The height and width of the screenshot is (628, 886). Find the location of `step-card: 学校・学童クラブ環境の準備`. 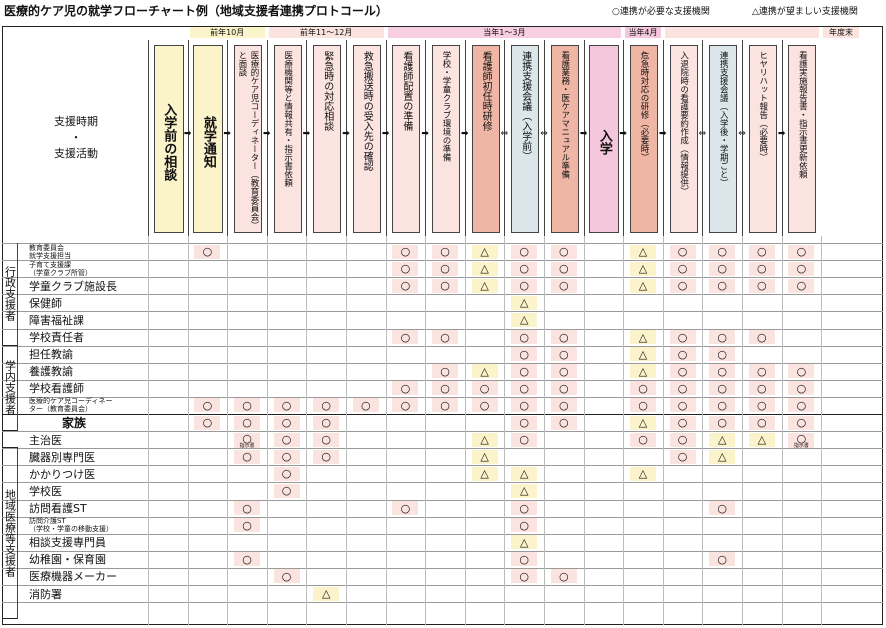

step-card: 学校・学童クラブ環境の準備 is located at coordinates (445, 139).